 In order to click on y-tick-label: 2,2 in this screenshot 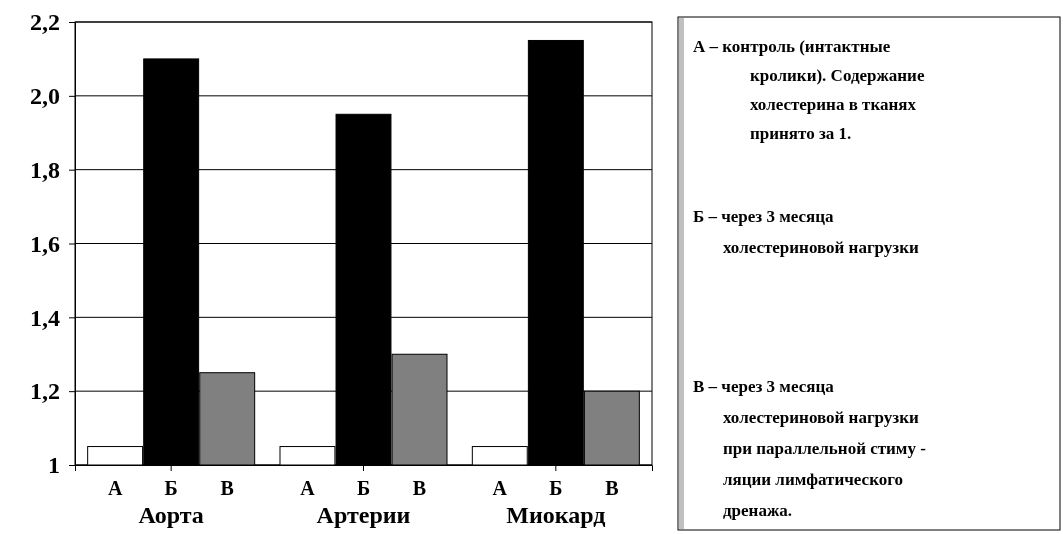, I will do `click(45, 22)`.